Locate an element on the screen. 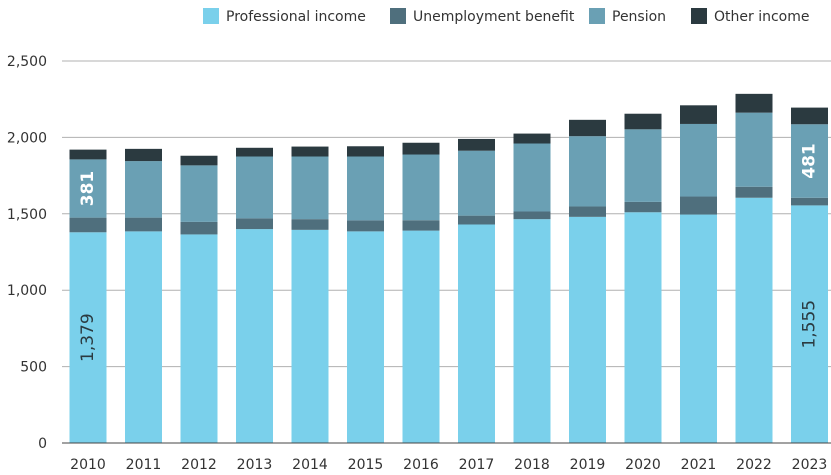 The width and height of the screenshot is (831, 475). x-tick-label: 2015 is located at coordinates (366, 465).